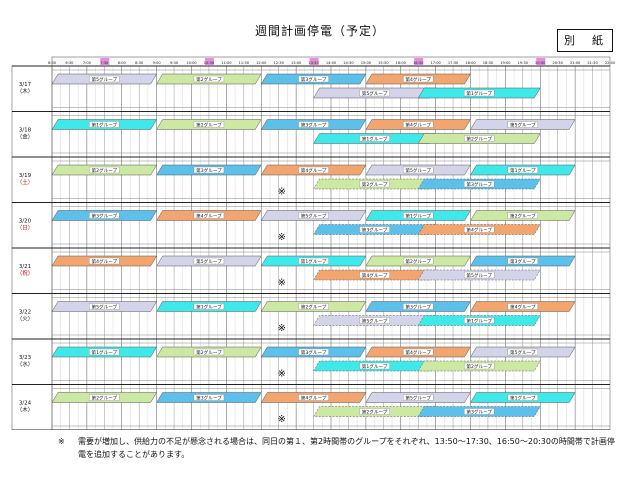 This screenshot has width=640, height=480. I want to click on page-title: 週間計画停電（予定）, so click(319, 31).